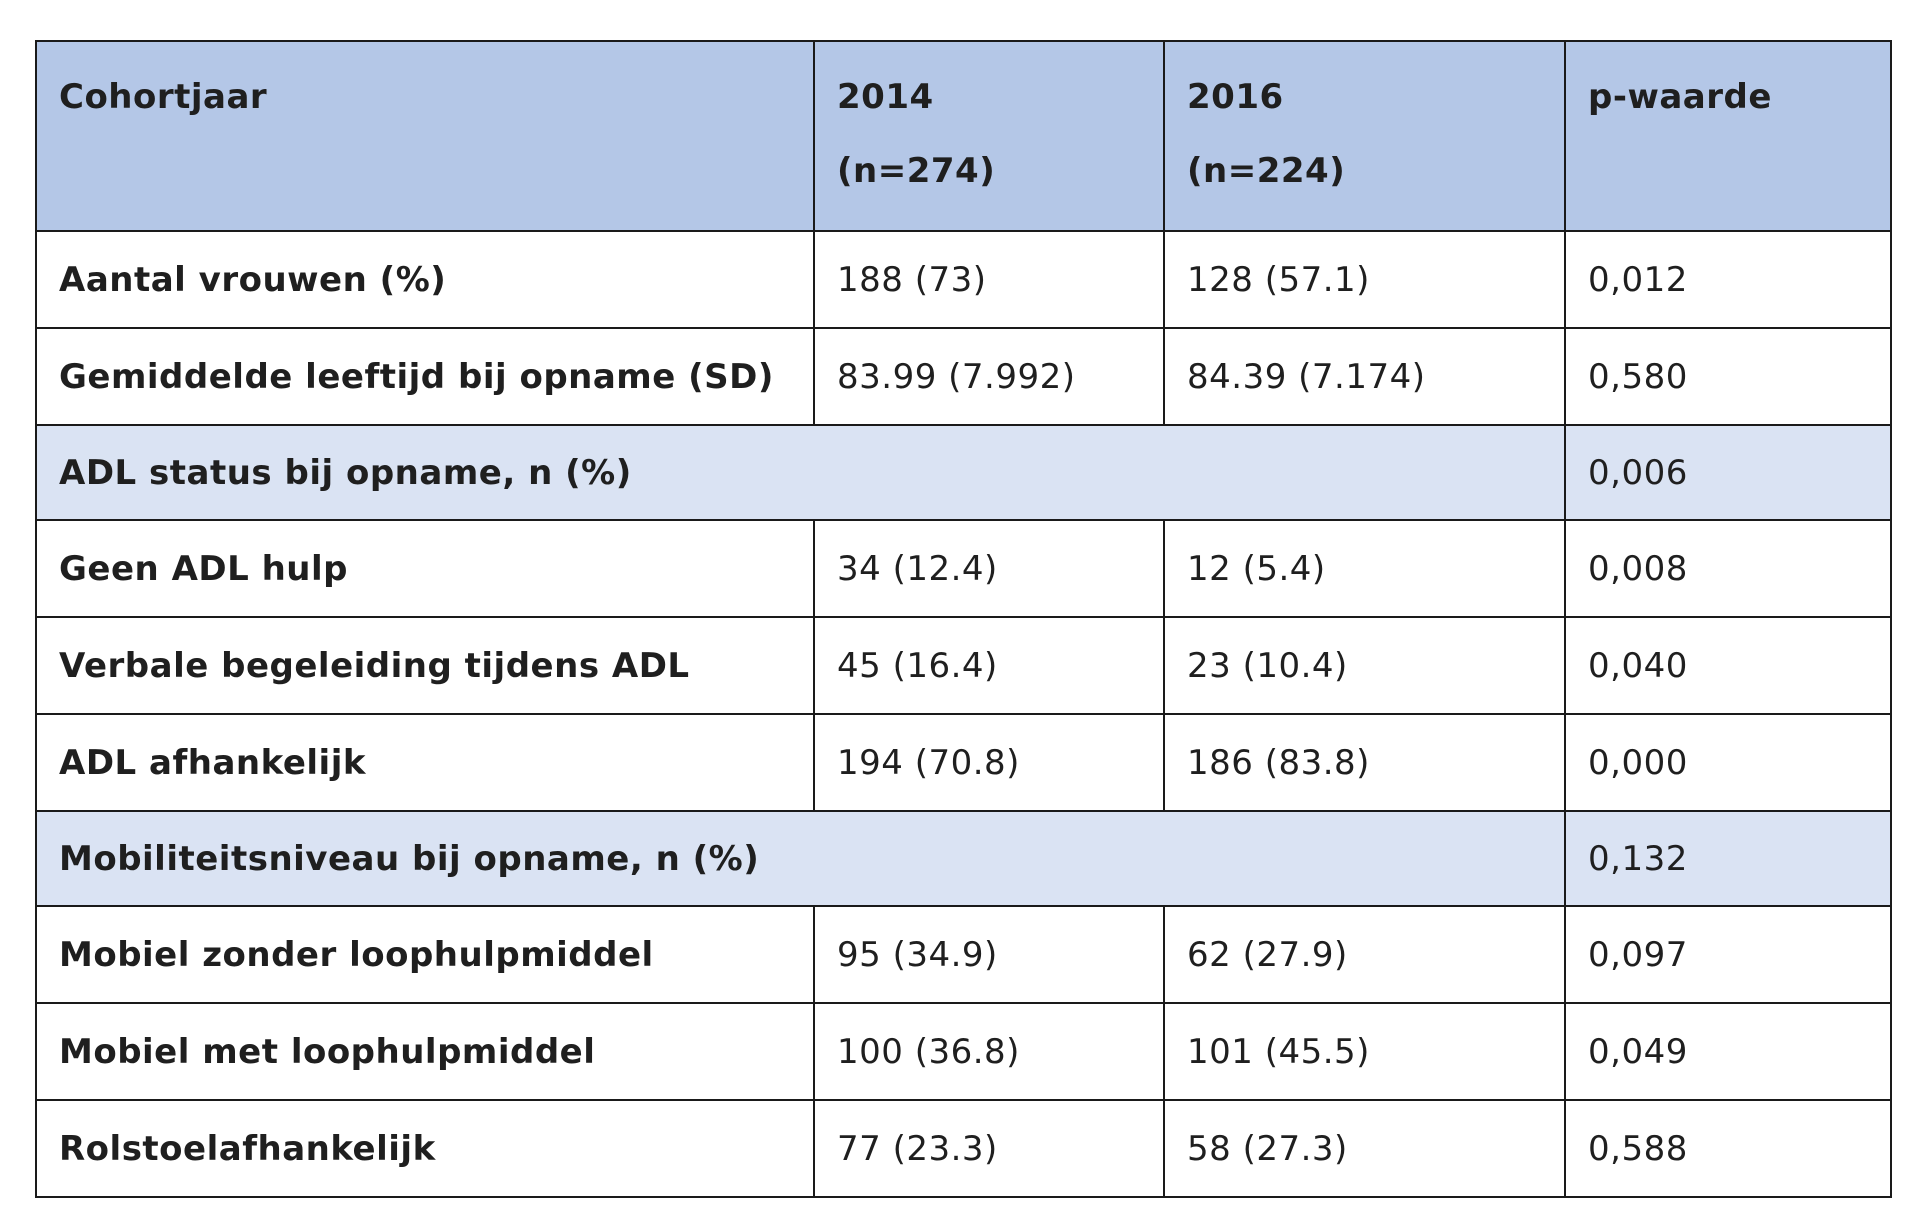 The image size is (1920, 1229). Describe the element at coordinates (163, 97) in the screenshot. I see `header-cohortjaar-label: Cohortjaar` at that location.